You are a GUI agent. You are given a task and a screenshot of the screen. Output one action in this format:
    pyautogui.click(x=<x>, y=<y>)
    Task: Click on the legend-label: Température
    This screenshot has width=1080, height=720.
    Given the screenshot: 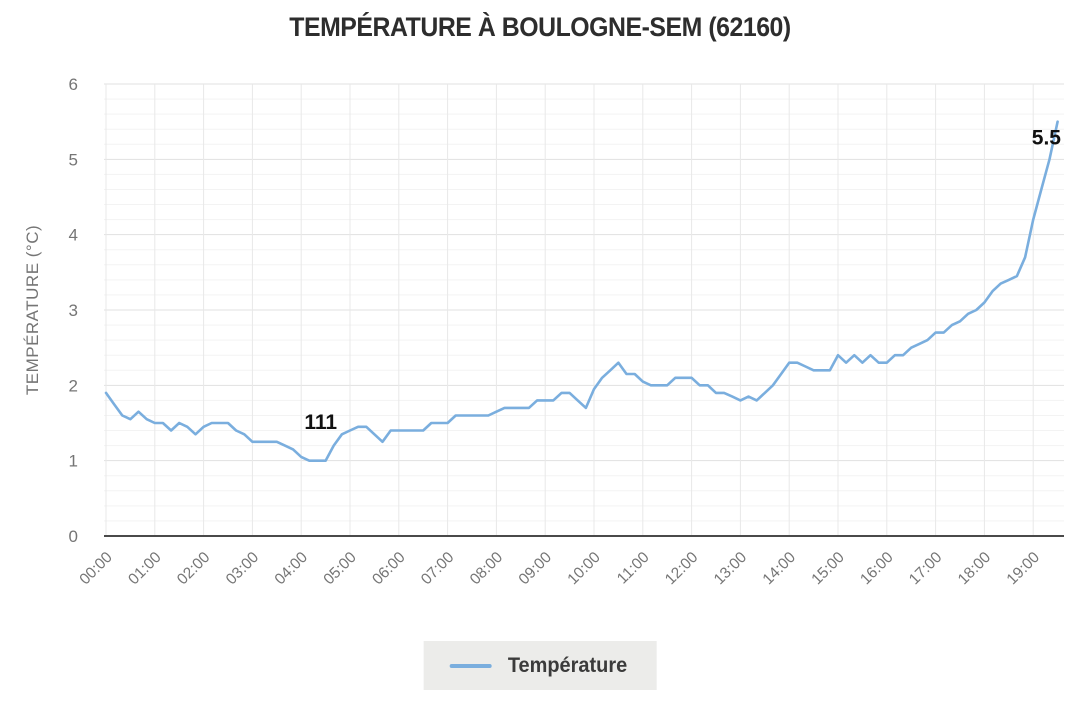 What is the action you would take?
    pyautogui.click(x=567, y=665)
    